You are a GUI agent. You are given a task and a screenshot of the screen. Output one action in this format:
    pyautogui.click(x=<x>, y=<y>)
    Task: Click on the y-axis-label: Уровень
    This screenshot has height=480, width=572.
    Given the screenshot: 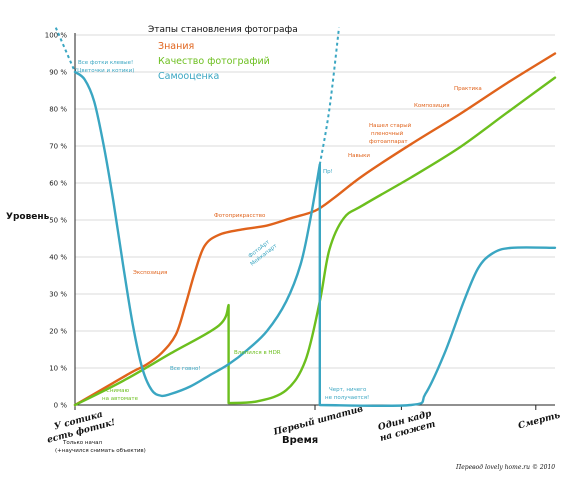 What is the action you would take?
    pyautogui.click(x=28, y=217)
    